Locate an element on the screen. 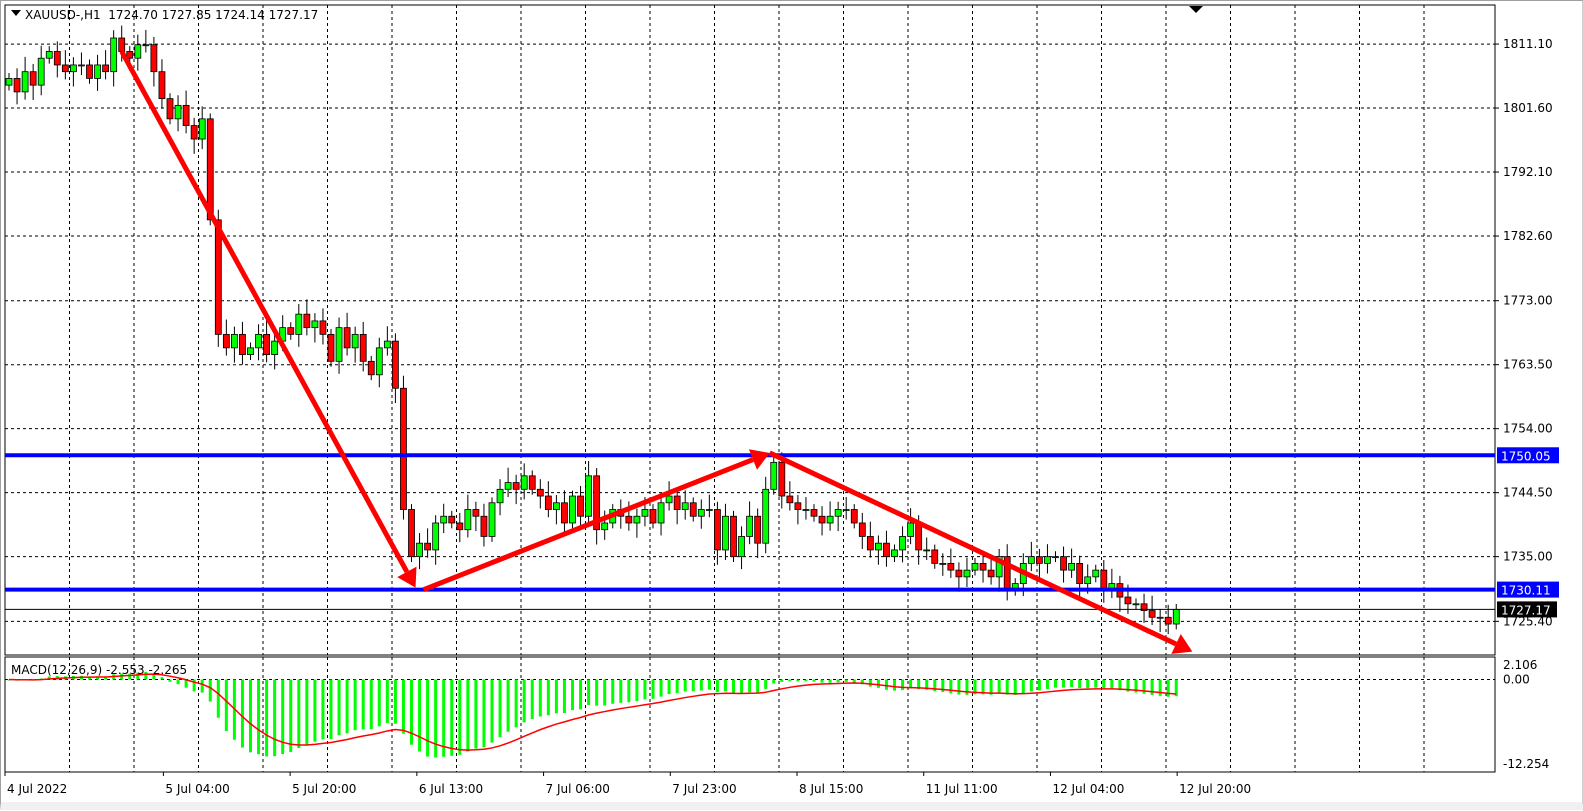 This screenshot has width=1583, height=811. indicator-pane is located at coordinates (750, 714).